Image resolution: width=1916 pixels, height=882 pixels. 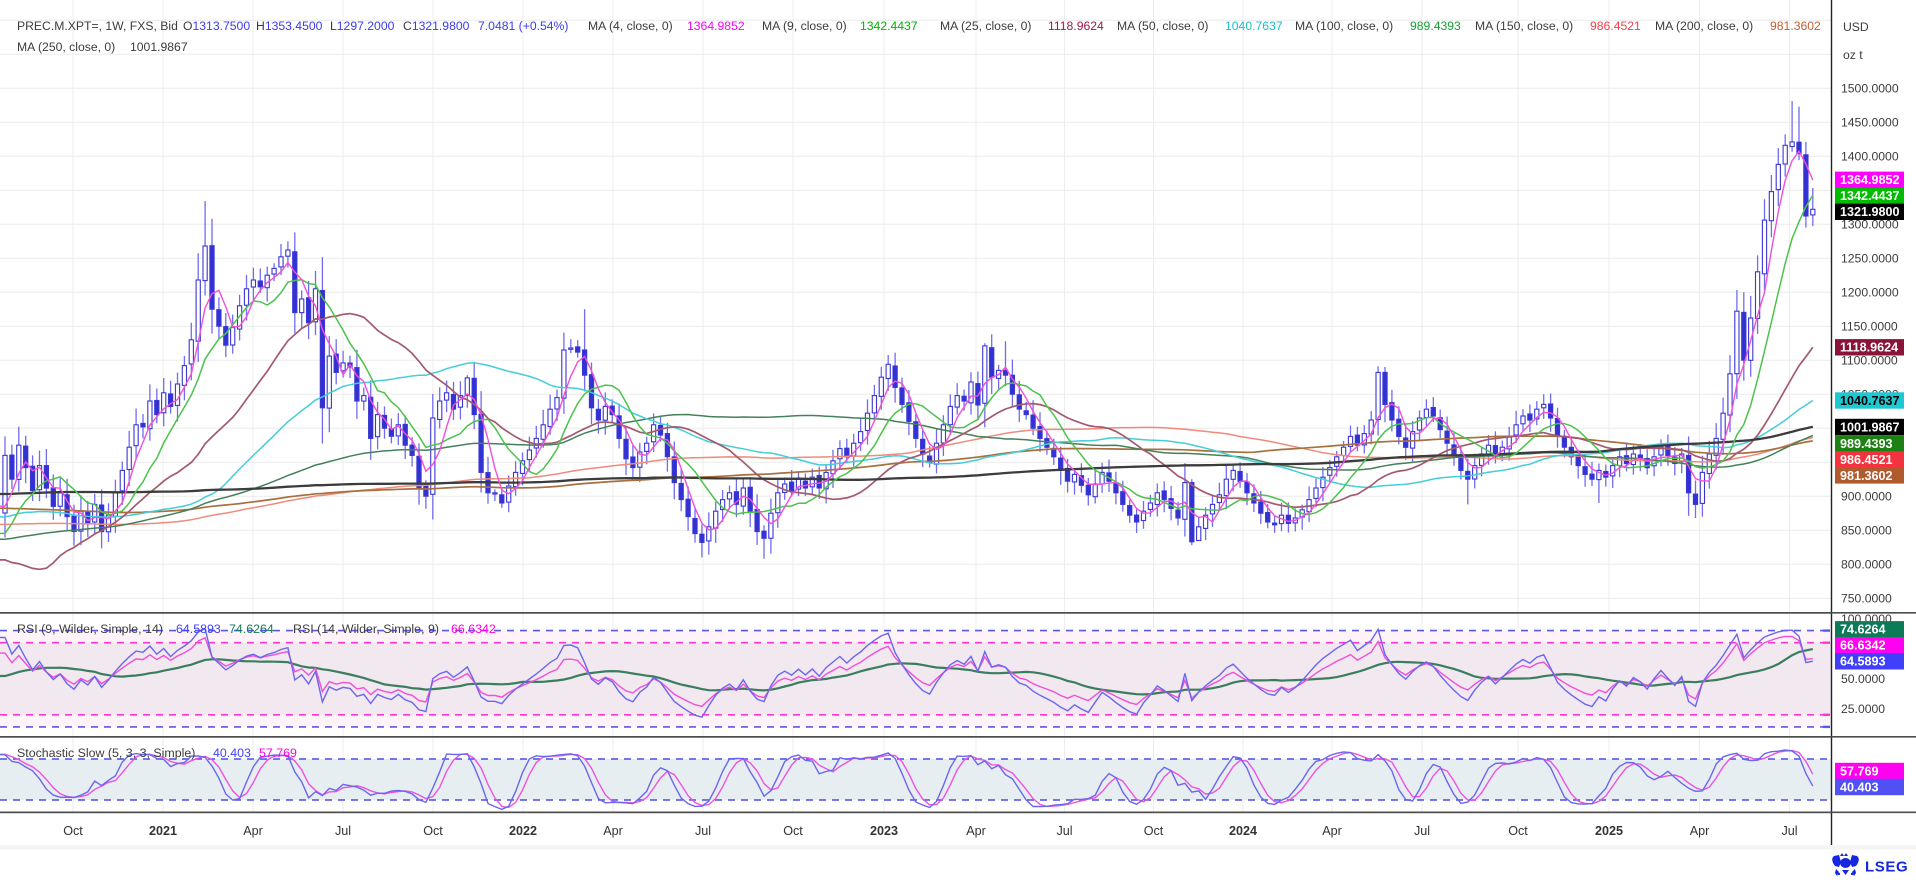 What do you see at coordinates (1886, 867) in the screenshot?
I see `svg-text: LSEG` at bounding box center [1886, 867].